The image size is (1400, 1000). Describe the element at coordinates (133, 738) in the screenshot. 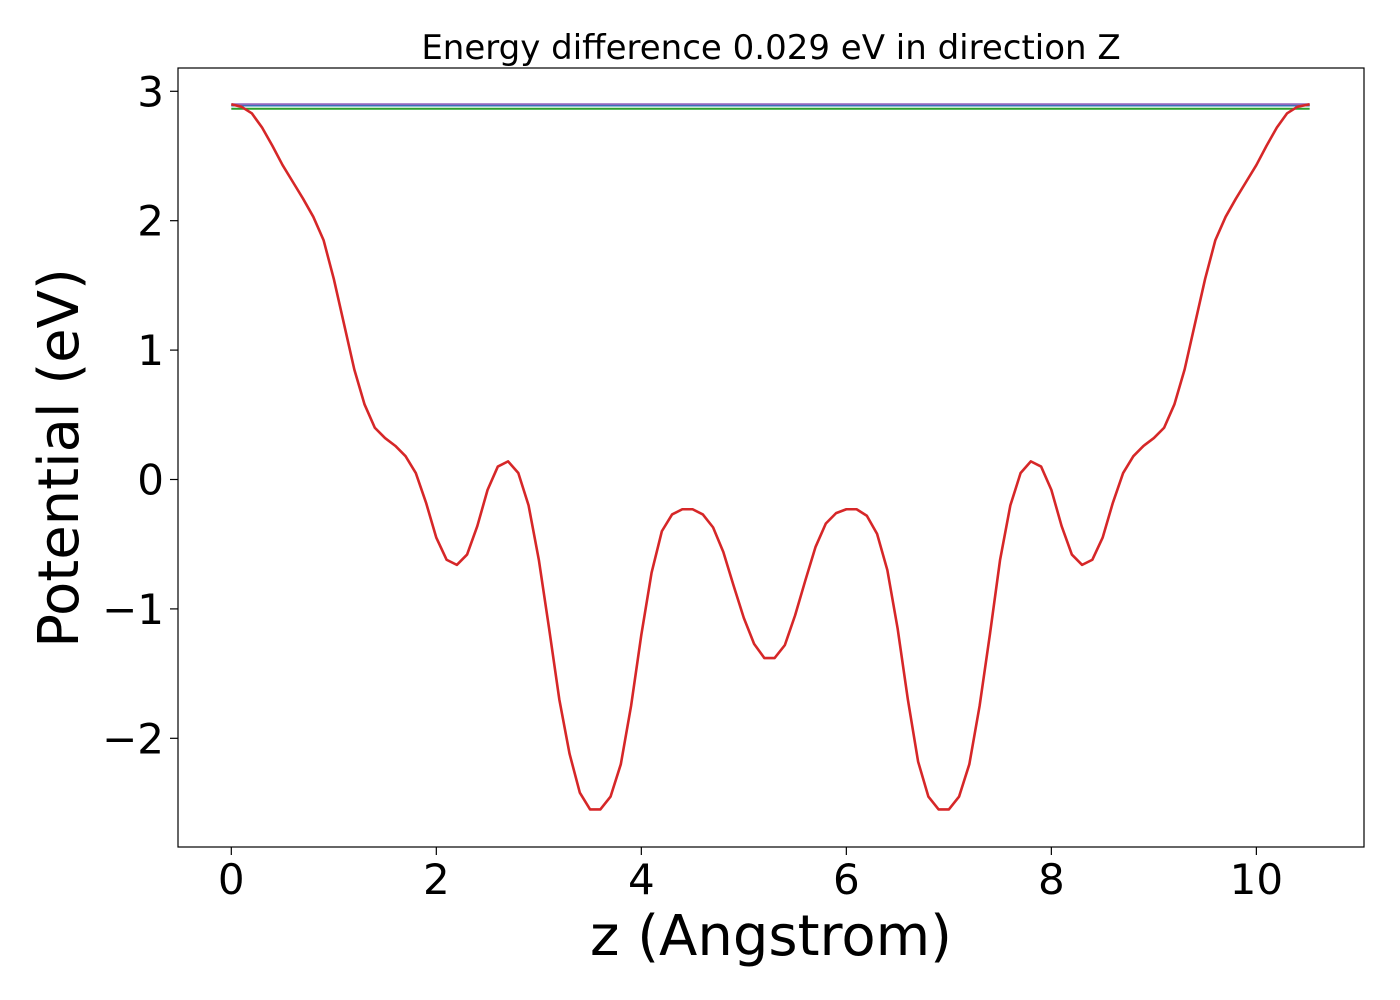

I see `y-tick-label: −2` at that location.